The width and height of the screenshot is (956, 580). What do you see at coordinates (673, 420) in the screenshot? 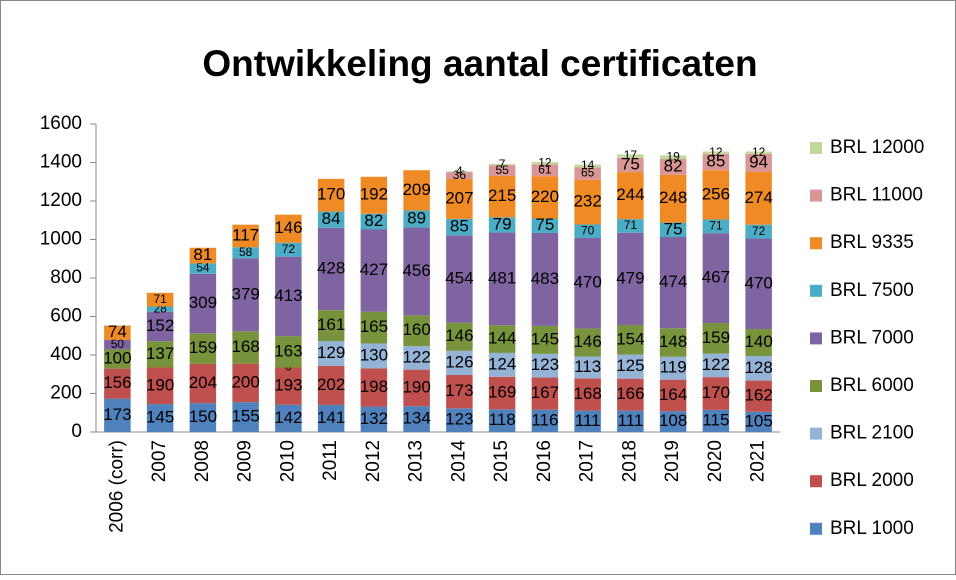
I see `data-label: 108` at bounding box center [673, 420].